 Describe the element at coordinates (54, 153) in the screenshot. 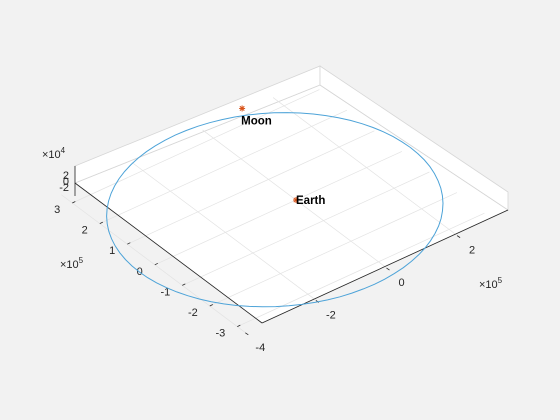

I see `z-multiplier: ×10⁴` at that location.